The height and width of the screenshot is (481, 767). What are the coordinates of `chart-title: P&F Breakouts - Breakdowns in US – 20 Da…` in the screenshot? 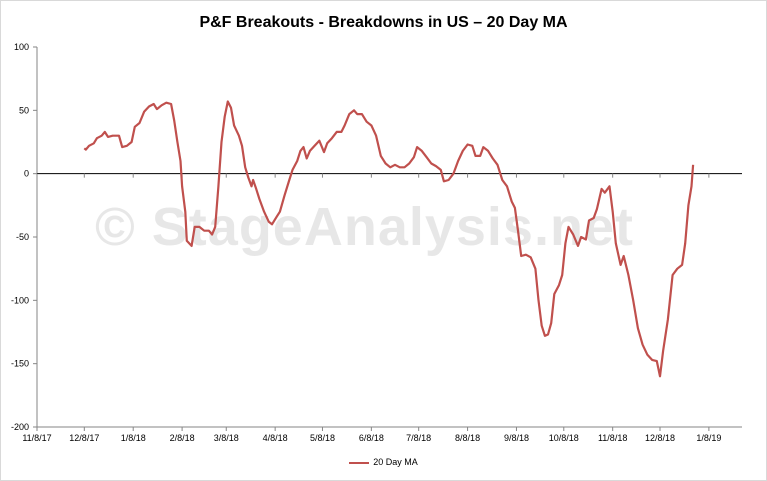 It's located at (383, 22).